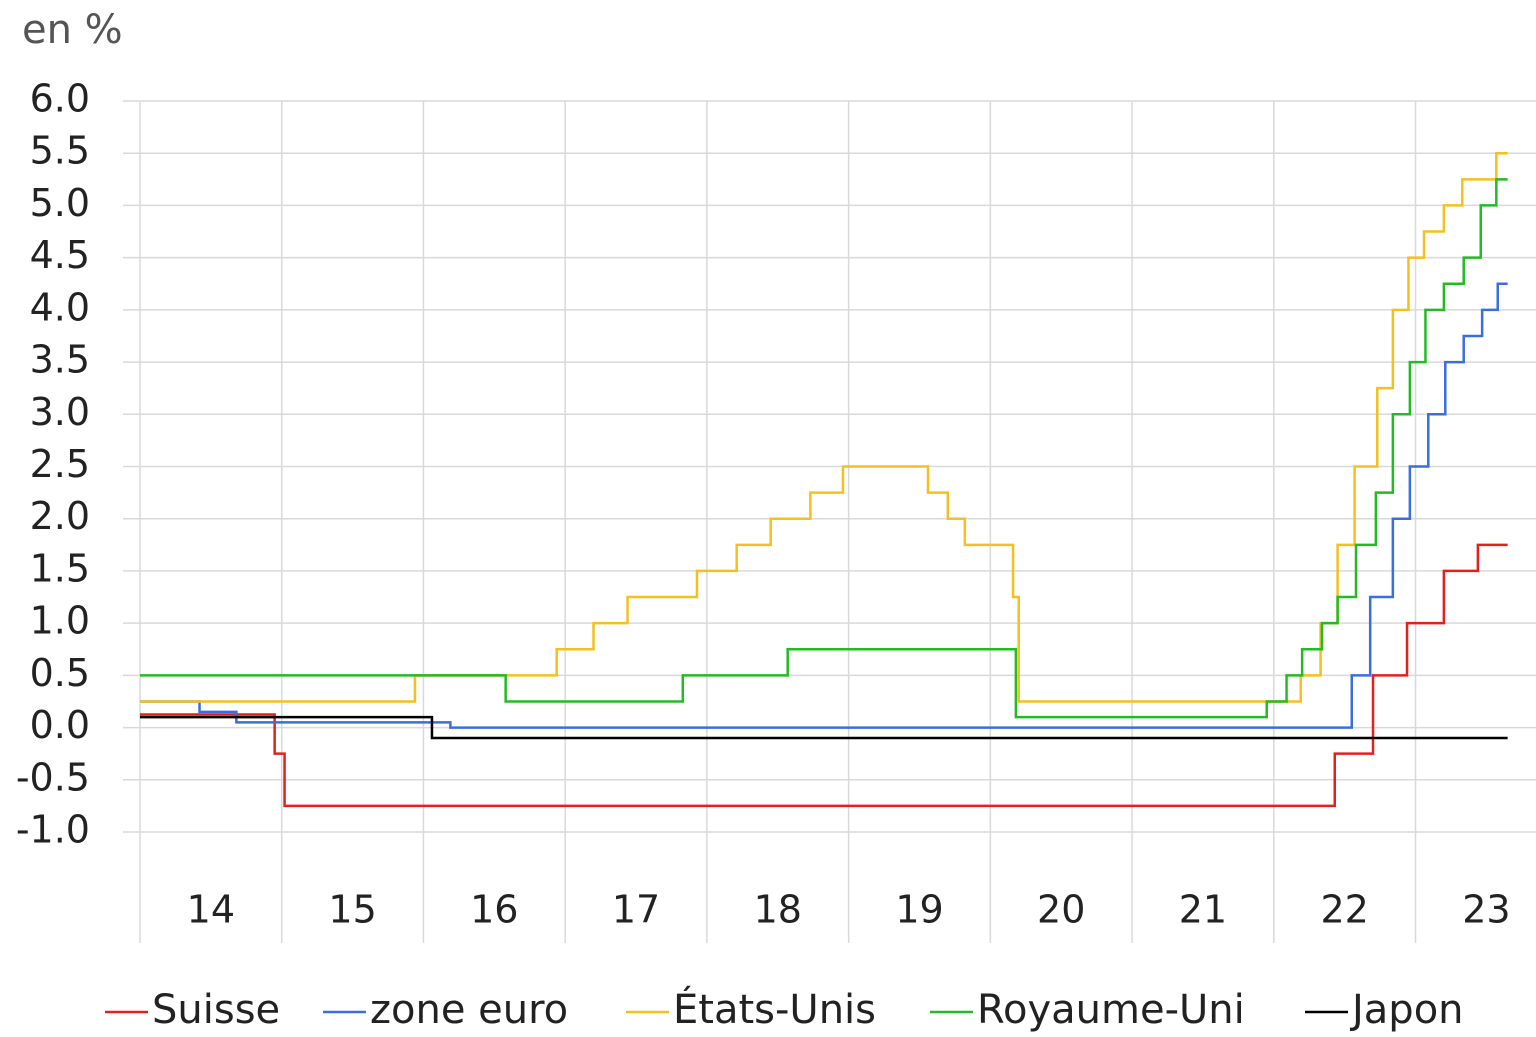 The width and height of the screenshot is (1536, 1037). What do you see at coordinates (60, 360) in the screenshot?
I see `y-tick-label: 3.5` at bounding box center [60, 360].